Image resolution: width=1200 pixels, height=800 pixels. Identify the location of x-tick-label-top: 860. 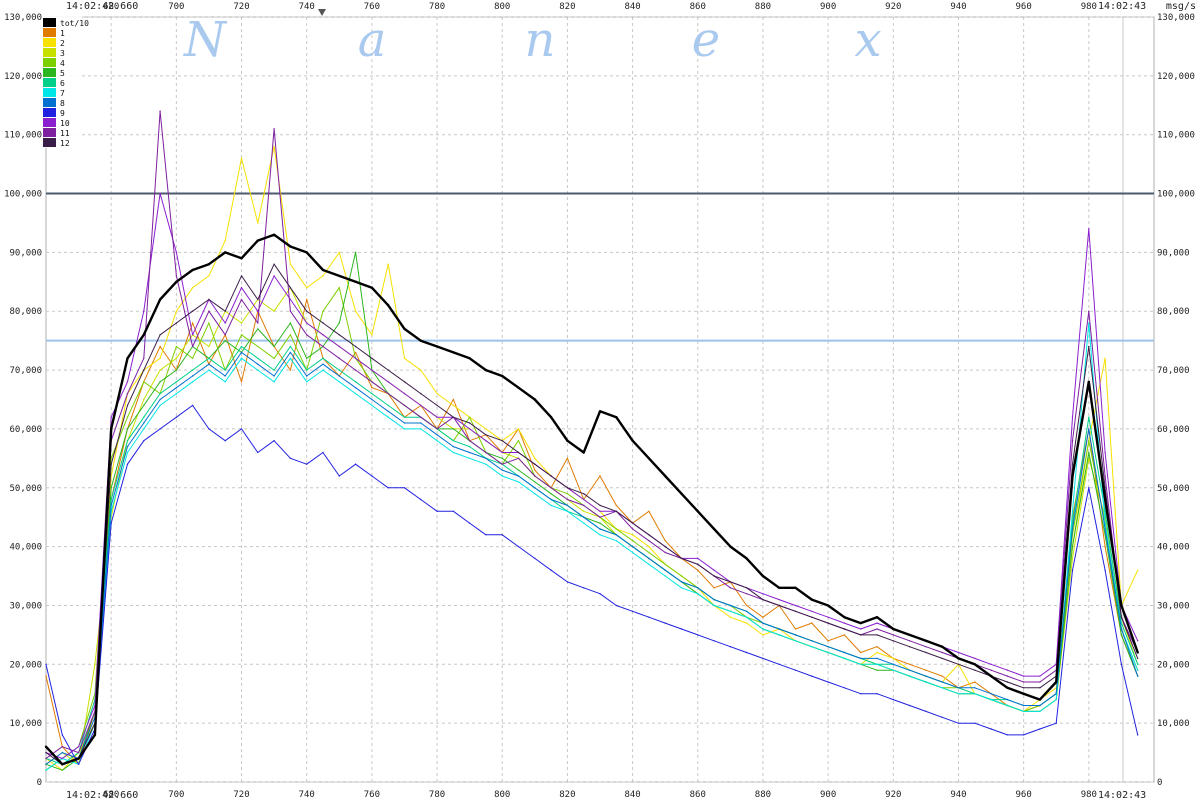
(698, 7).